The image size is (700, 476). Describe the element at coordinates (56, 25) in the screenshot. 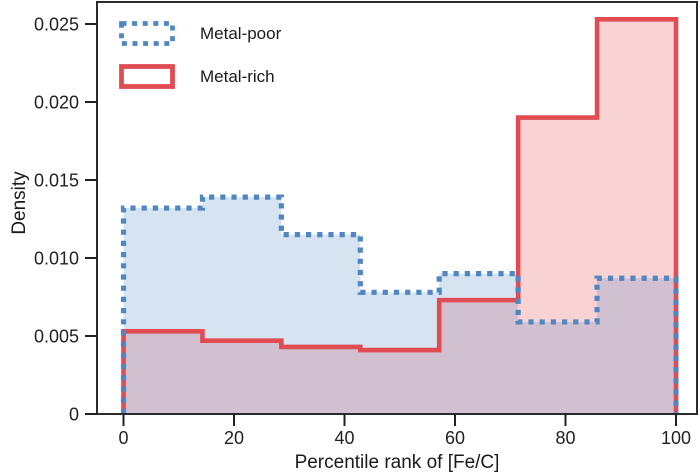

I see `y-tick-label: 0.025` at that location.